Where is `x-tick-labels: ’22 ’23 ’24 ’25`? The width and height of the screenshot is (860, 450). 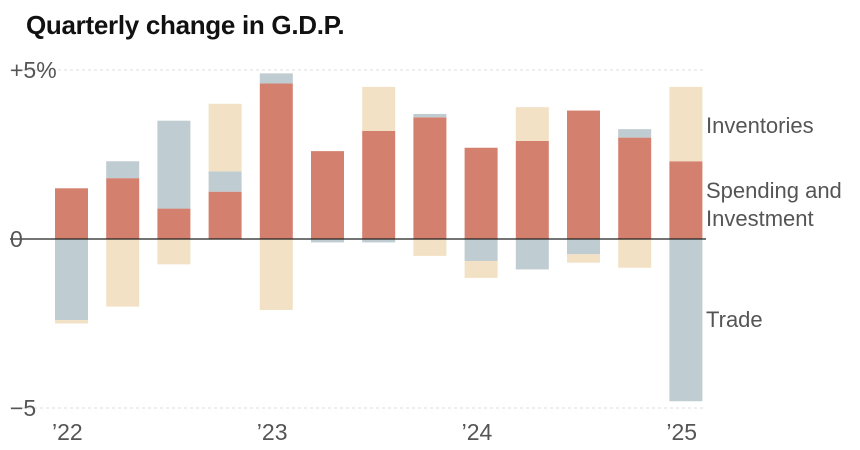
x-tick-labels: ’22 ’23 ’24 ’25 is located at coordinates (374, 432).